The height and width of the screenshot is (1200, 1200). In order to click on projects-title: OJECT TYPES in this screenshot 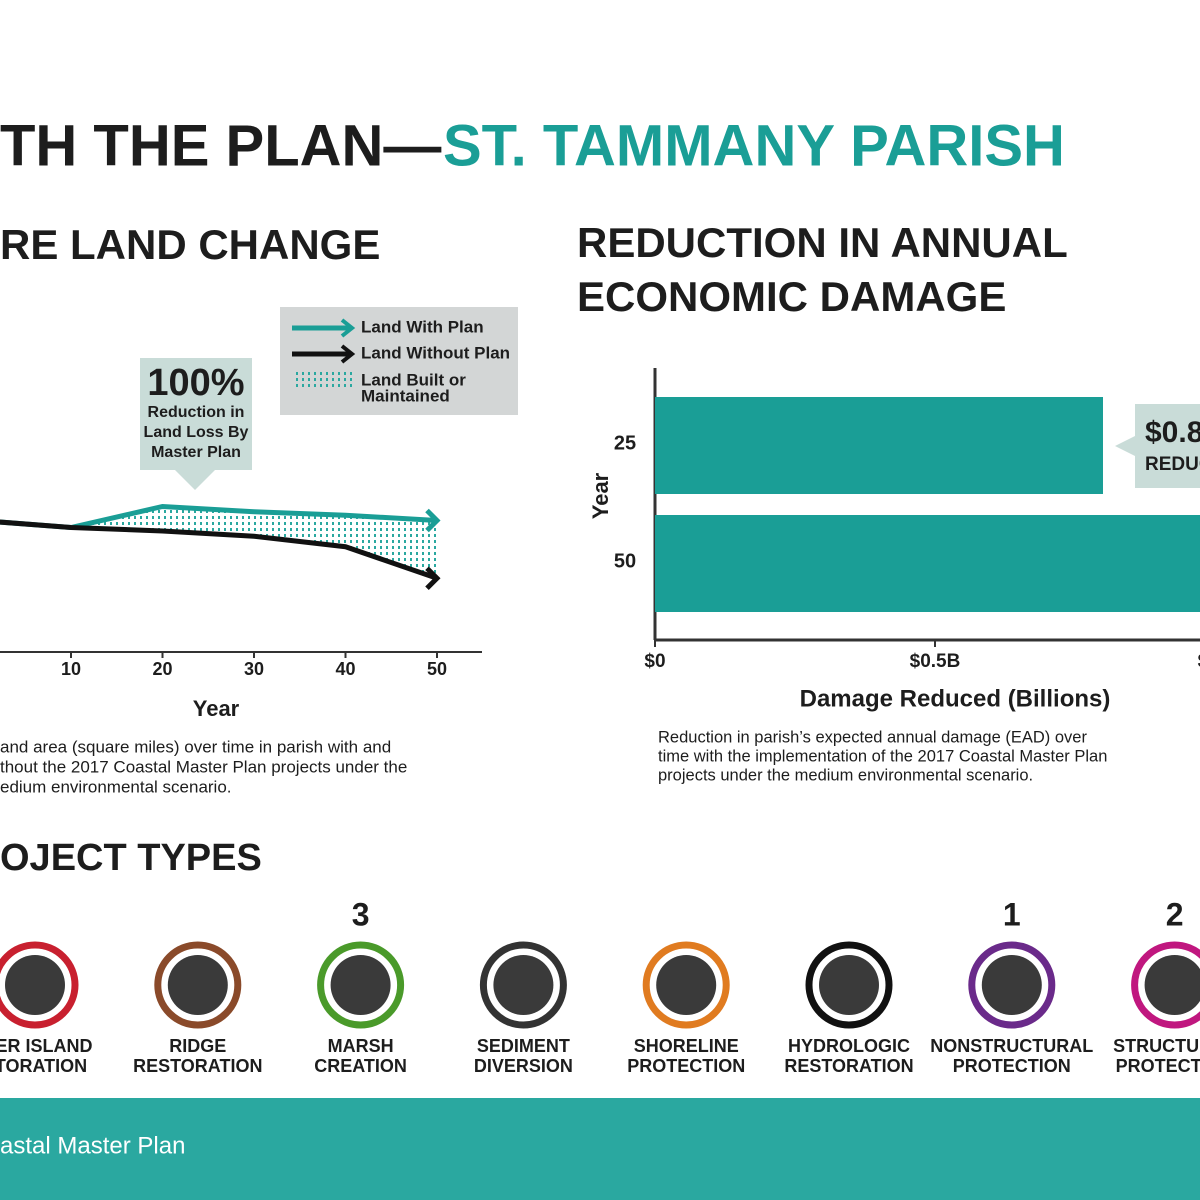, I will do `click(131, 858)`.